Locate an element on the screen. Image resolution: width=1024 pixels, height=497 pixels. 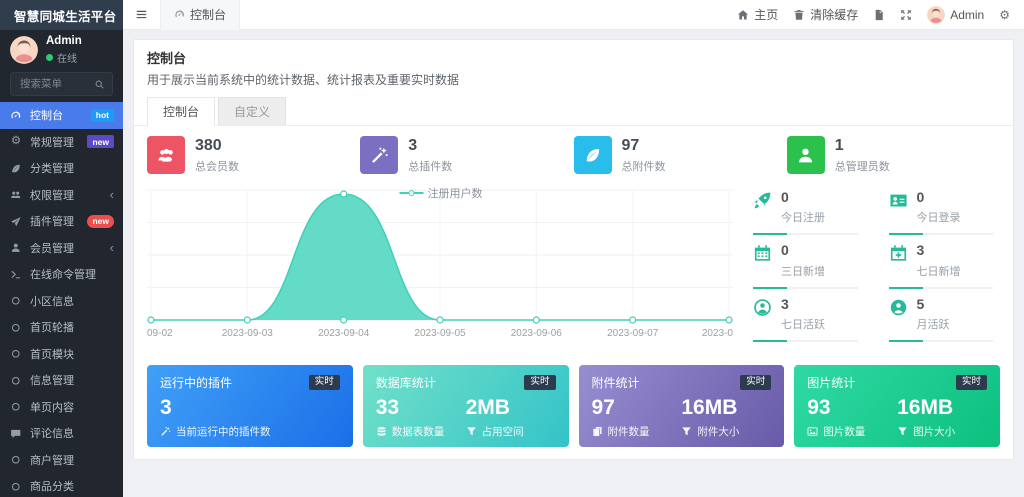
quick-stat-label: 三日新增 is located at coordinates (803, 271).